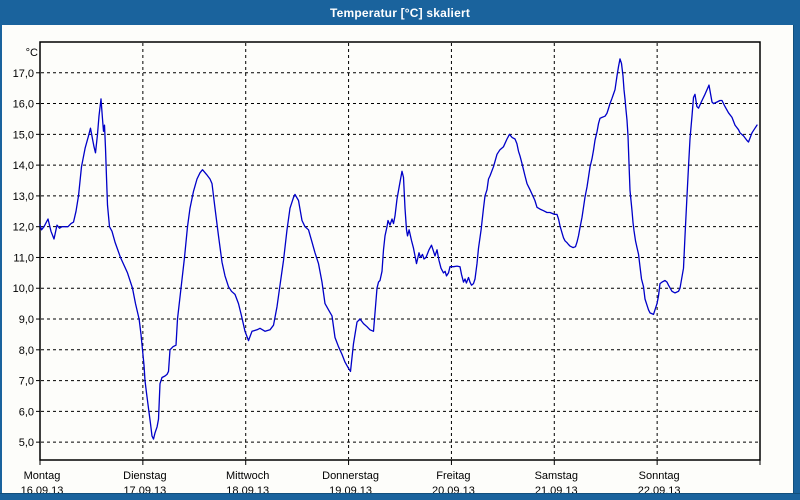  Describe the element at coordinates (350, 476) in the screenshot. I see `x-axis-day-label: Donnerstag` at that location.